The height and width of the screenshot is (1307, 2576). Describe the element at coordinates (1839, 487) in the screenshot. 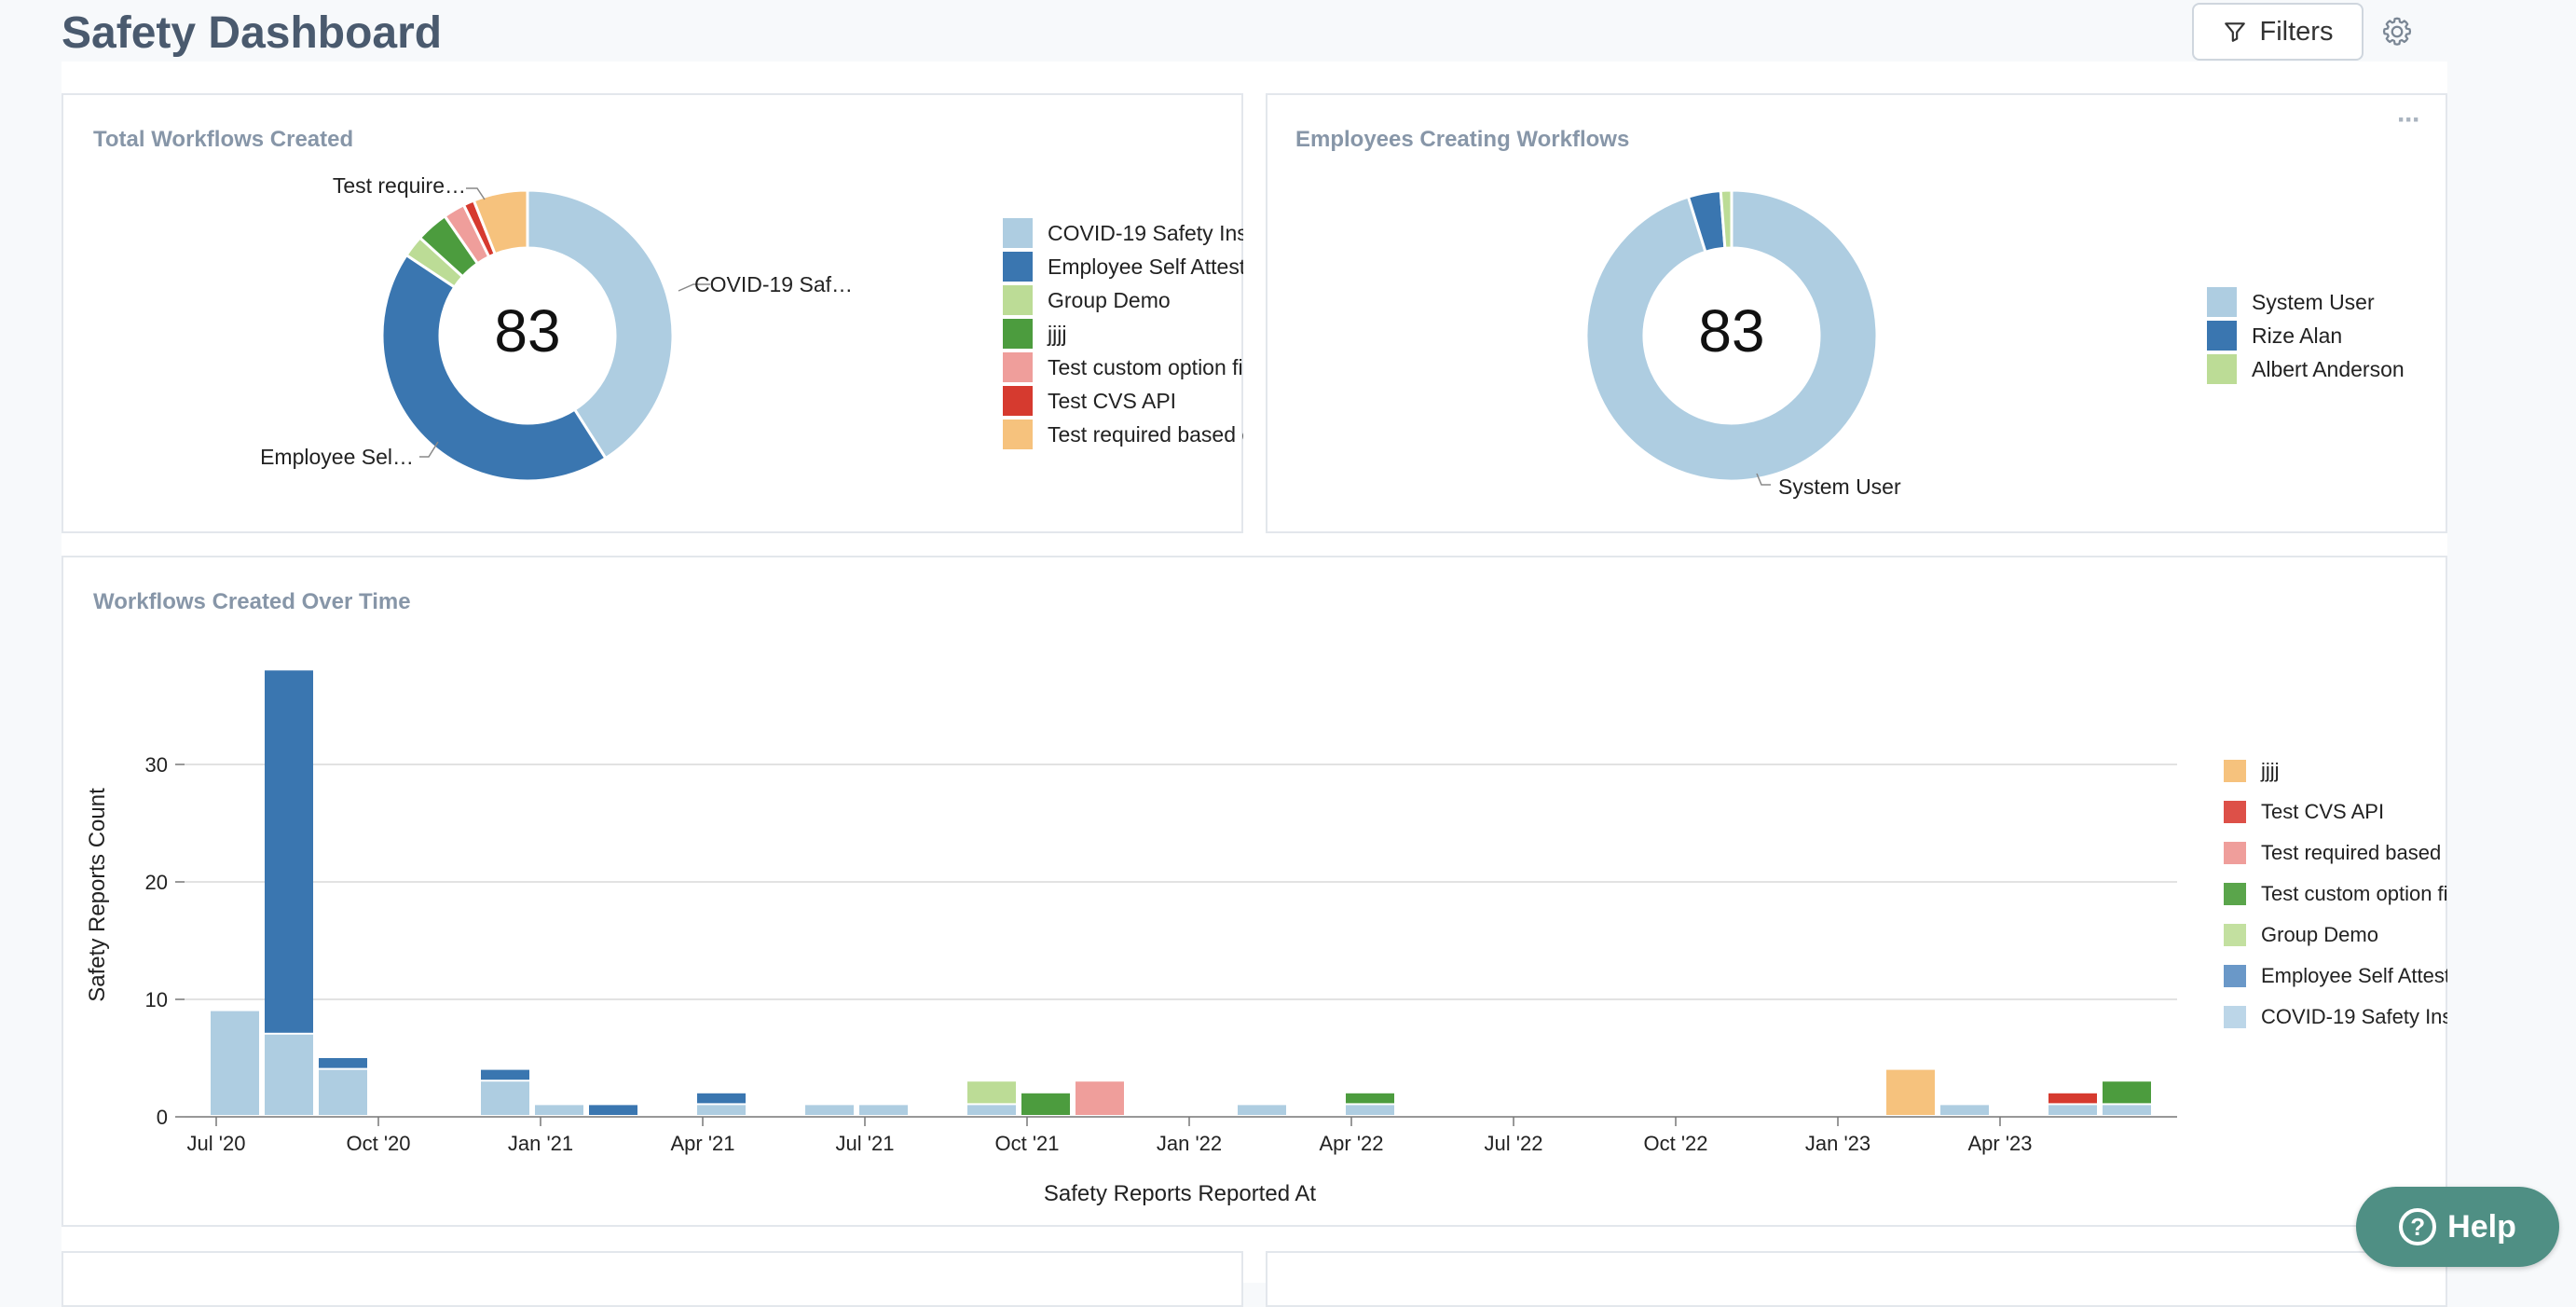

I see `slice-label-system-user: System User` at that location.